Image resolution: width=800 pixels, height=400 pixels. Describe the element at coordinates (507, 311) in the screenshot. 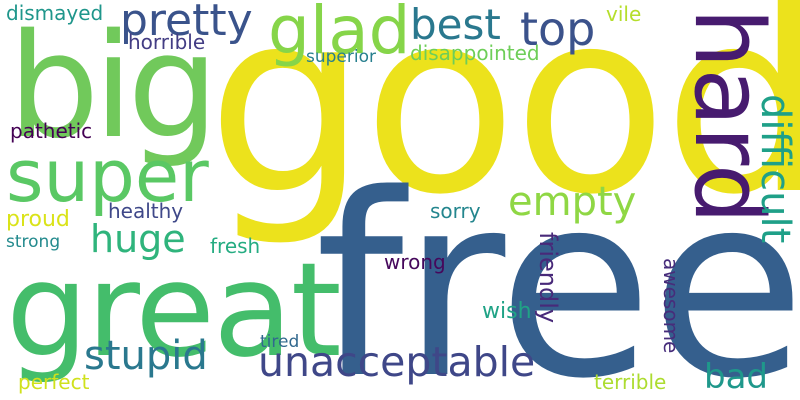

I see `word-wish: wish` at that location.